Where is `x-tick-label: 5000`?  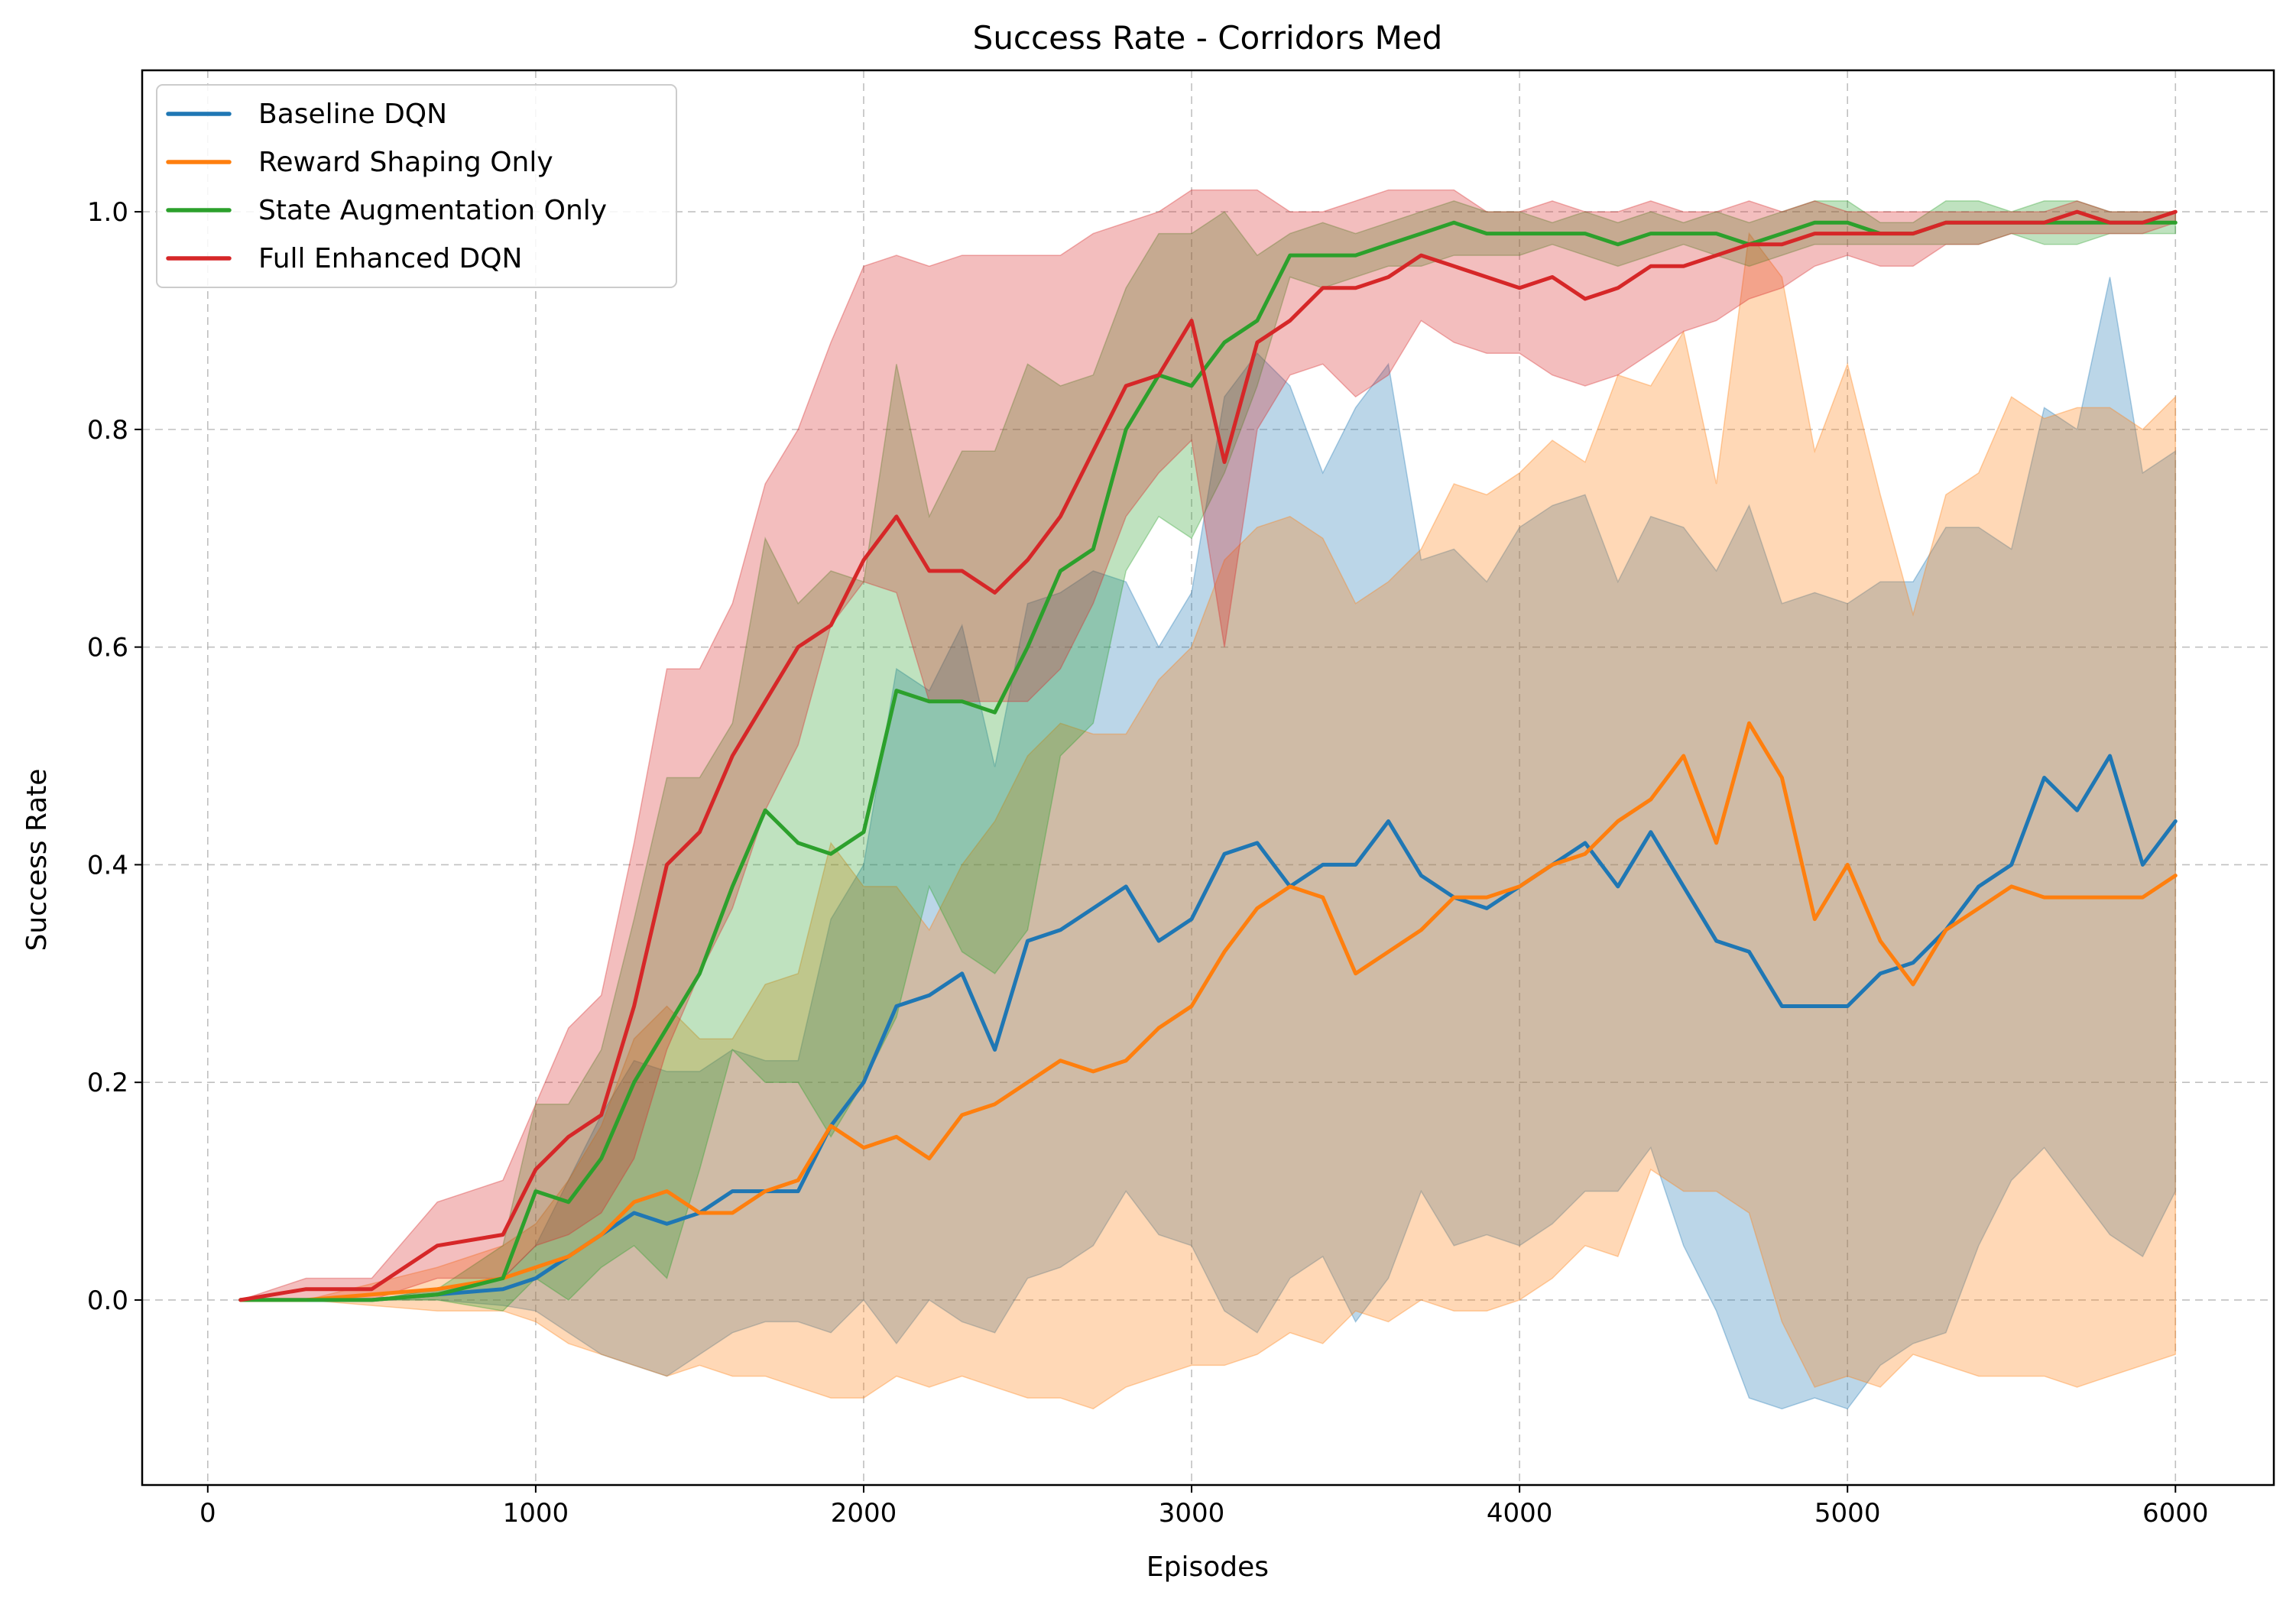 x-tick-label: 5000 is located at coordinates (1847, 1513).